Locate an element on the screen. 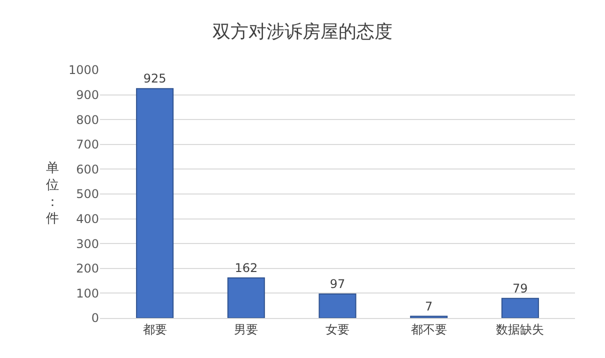  data-label: 7 is located at coordinates (429, 306).